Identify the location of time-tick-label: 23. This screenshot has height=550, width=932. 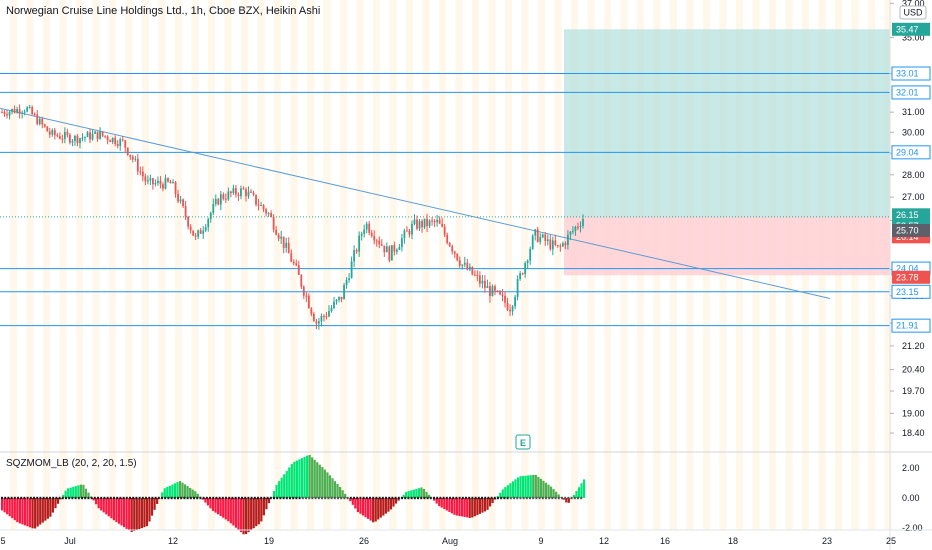
(827, 541).